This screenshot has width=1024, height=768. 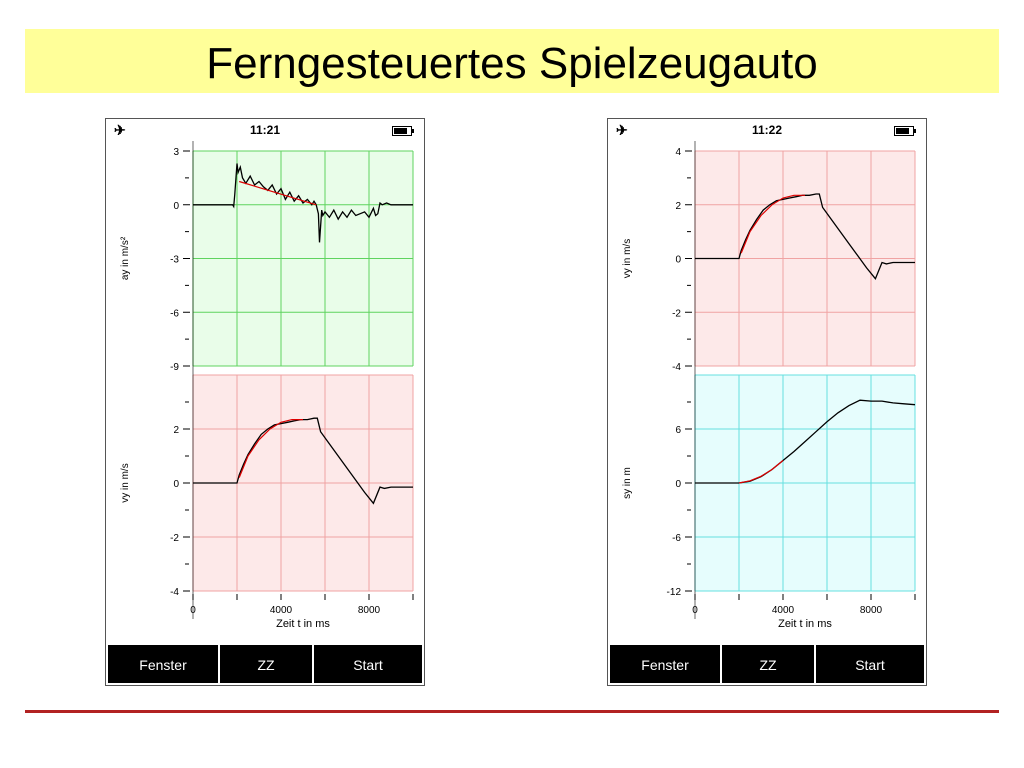 I want to click on status-bar: ✈ 11:22, so click(x=767, y=130).